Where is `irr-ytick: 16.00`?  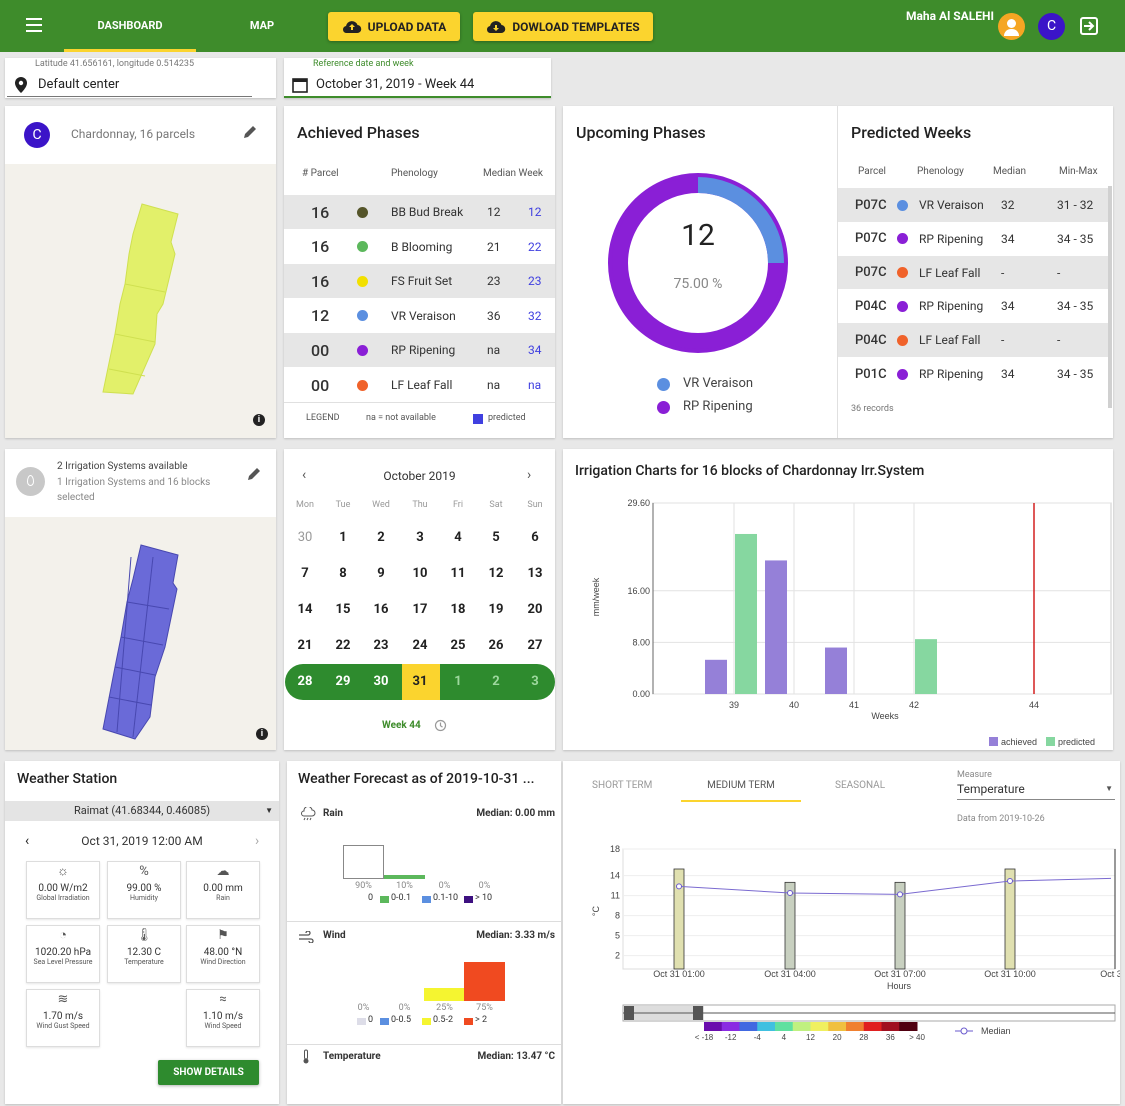
irr-ytick: 16.00 is located at coordinates (638, 591).